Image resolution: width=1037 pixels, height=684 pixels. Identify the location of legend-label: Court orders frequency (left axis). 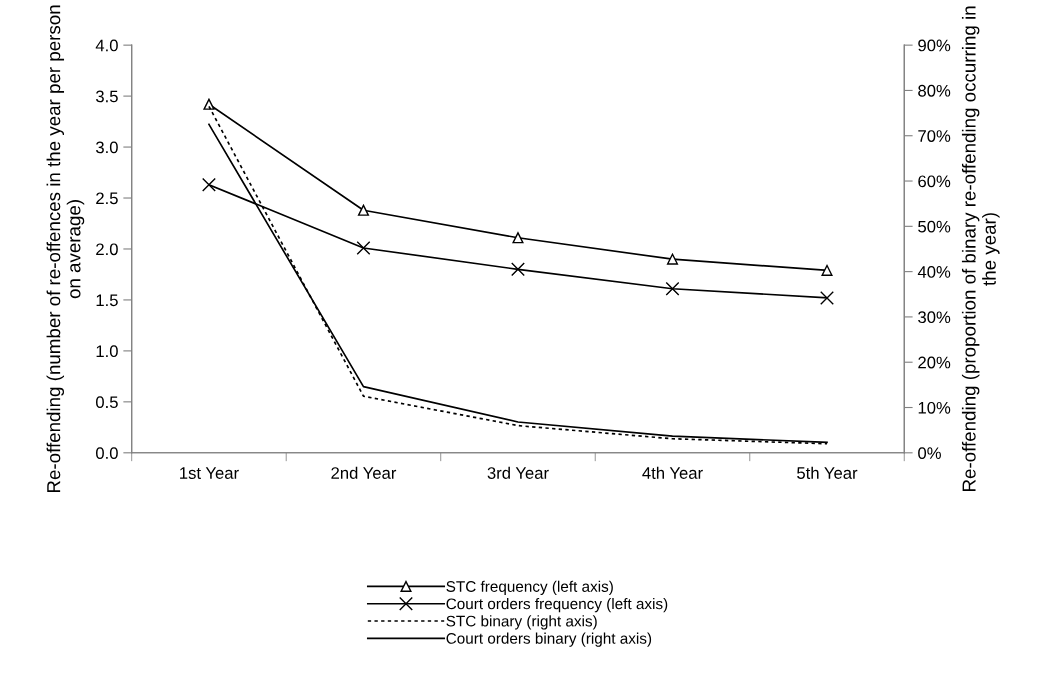
(557, 605).